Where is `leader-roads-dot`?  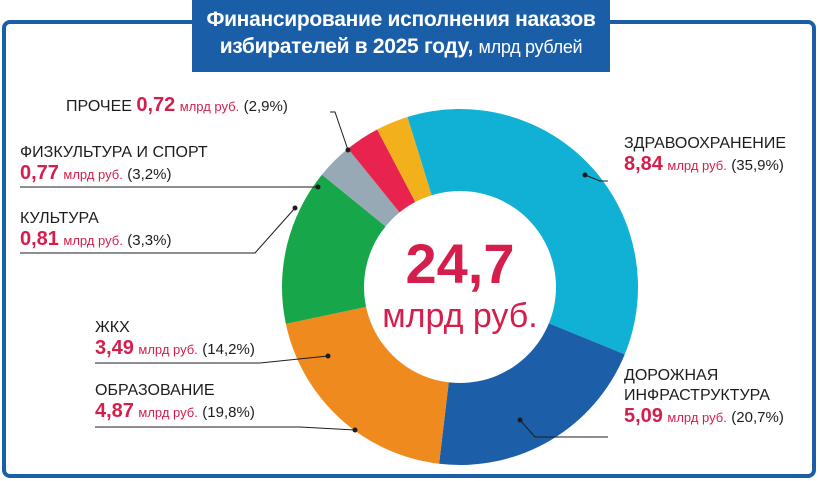
leader-roads-dot is located at coordinates (520, 420).